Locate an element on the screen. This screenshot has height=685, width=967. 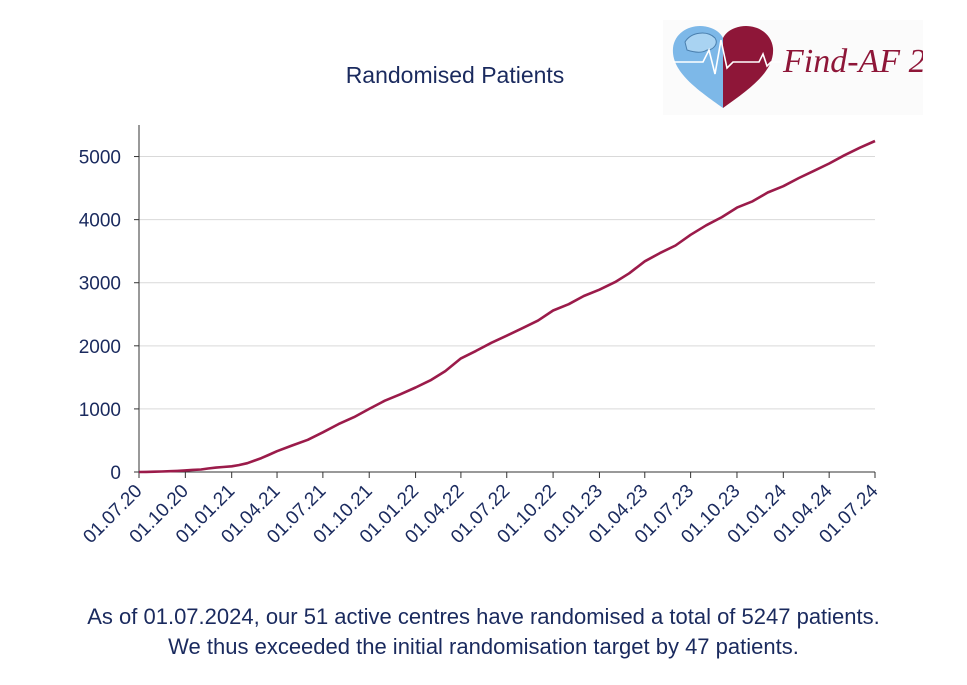
y-tick-label: 1000 is located at coordinates (100, 410).